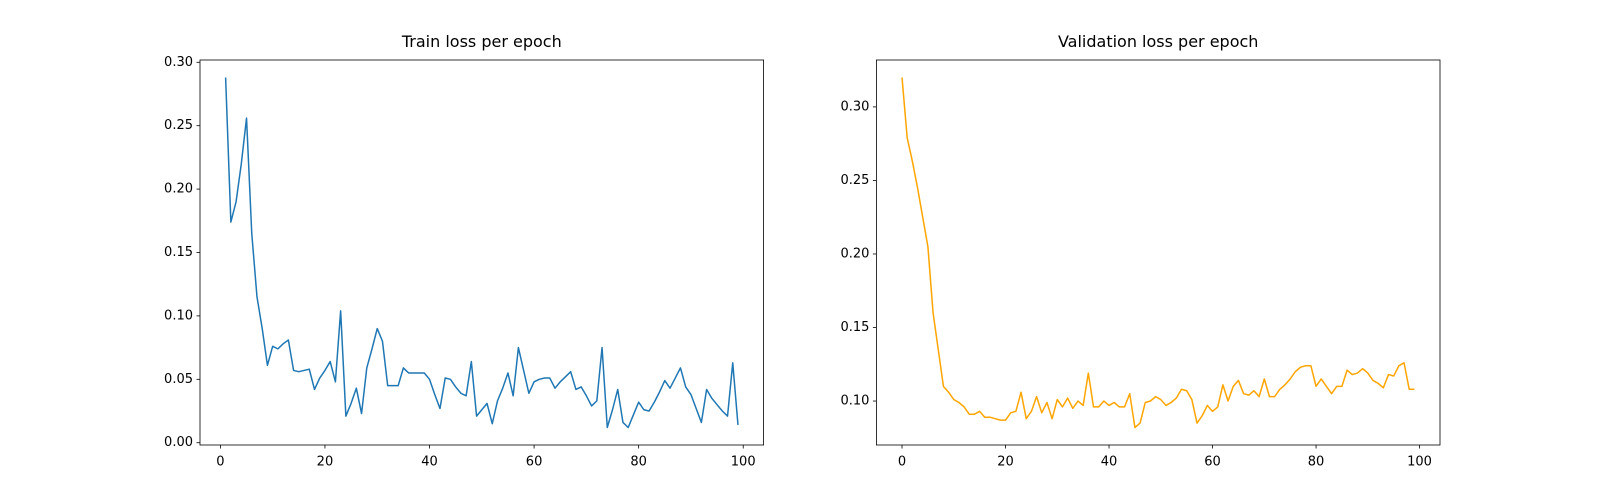 The image size is (1600, 500). Describe the element at coordinates (178, 379) in the screenshot. I see `y-tick-label: 0.05` at that location.